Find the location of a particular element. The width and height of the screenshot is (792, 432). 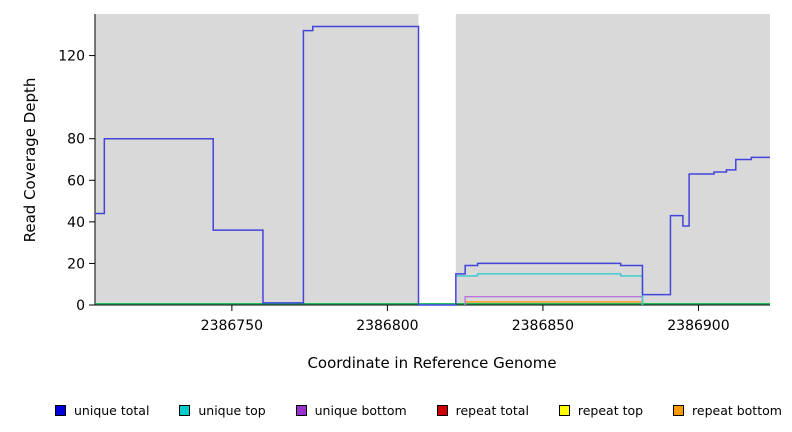

y-tick-label: 0 is located at coordinates (80, 306).